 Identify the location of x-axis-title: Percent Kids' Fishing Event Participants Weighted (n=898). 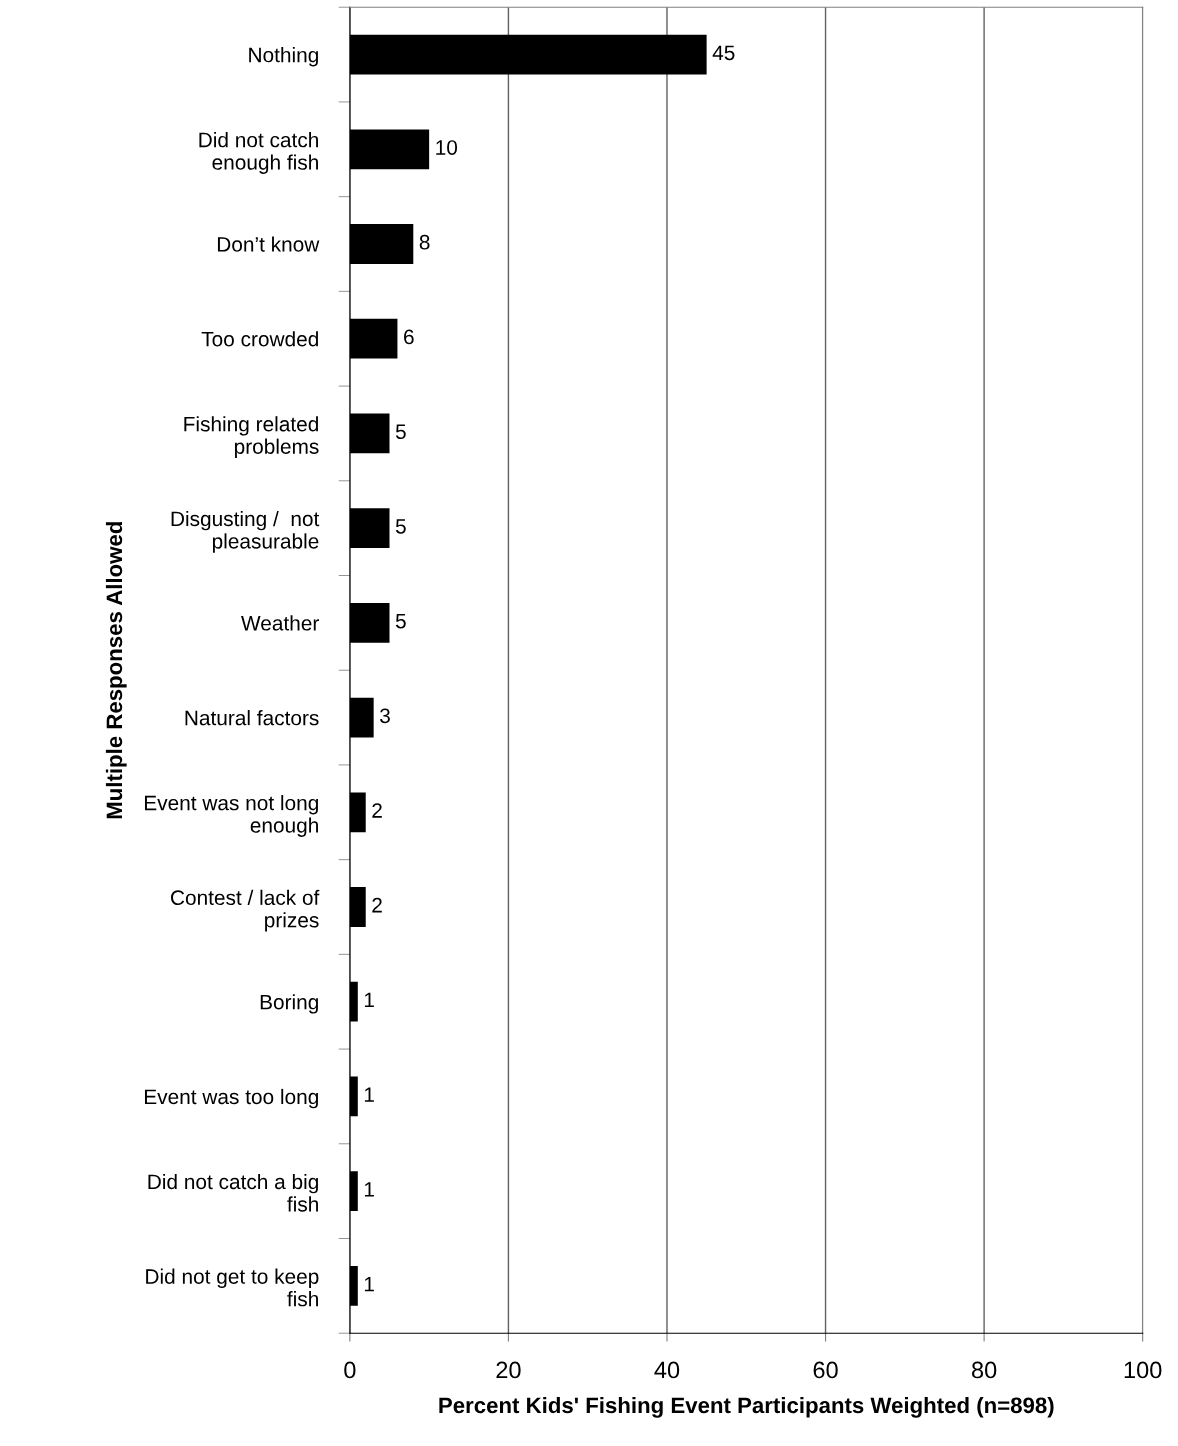
(746, 1407).